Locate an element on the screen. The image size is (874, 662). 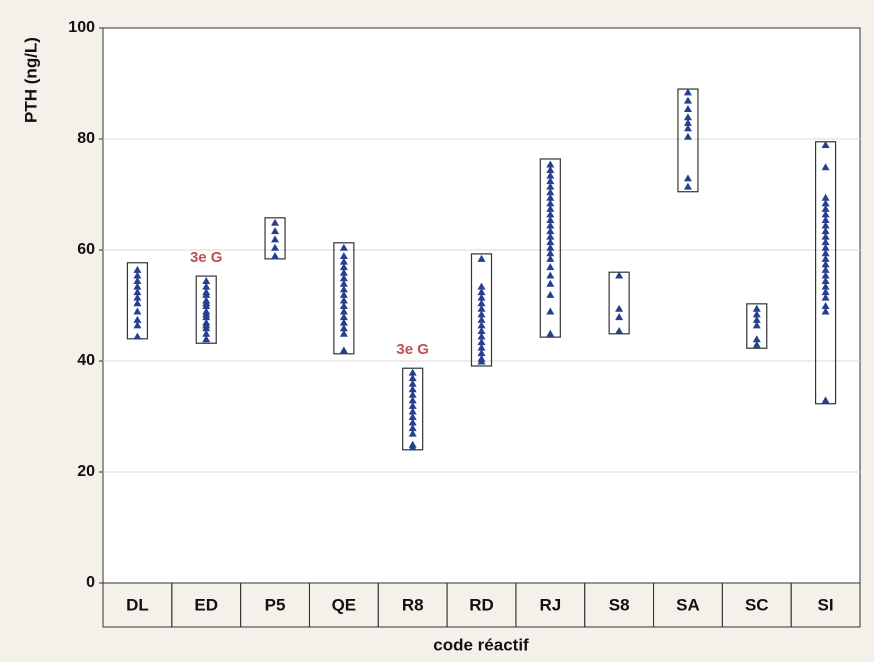
x-tick-label: DL is located at coordinates (137, 604).